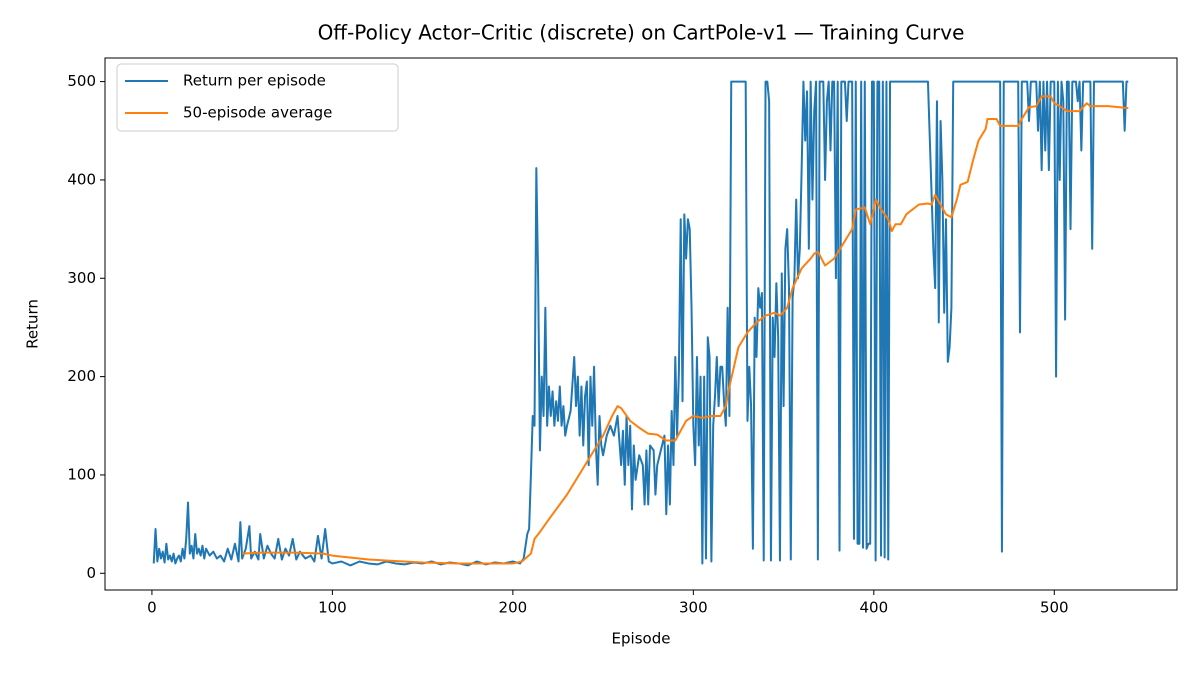  I want to click on x-axis-label: Episode, so click(641, 639).